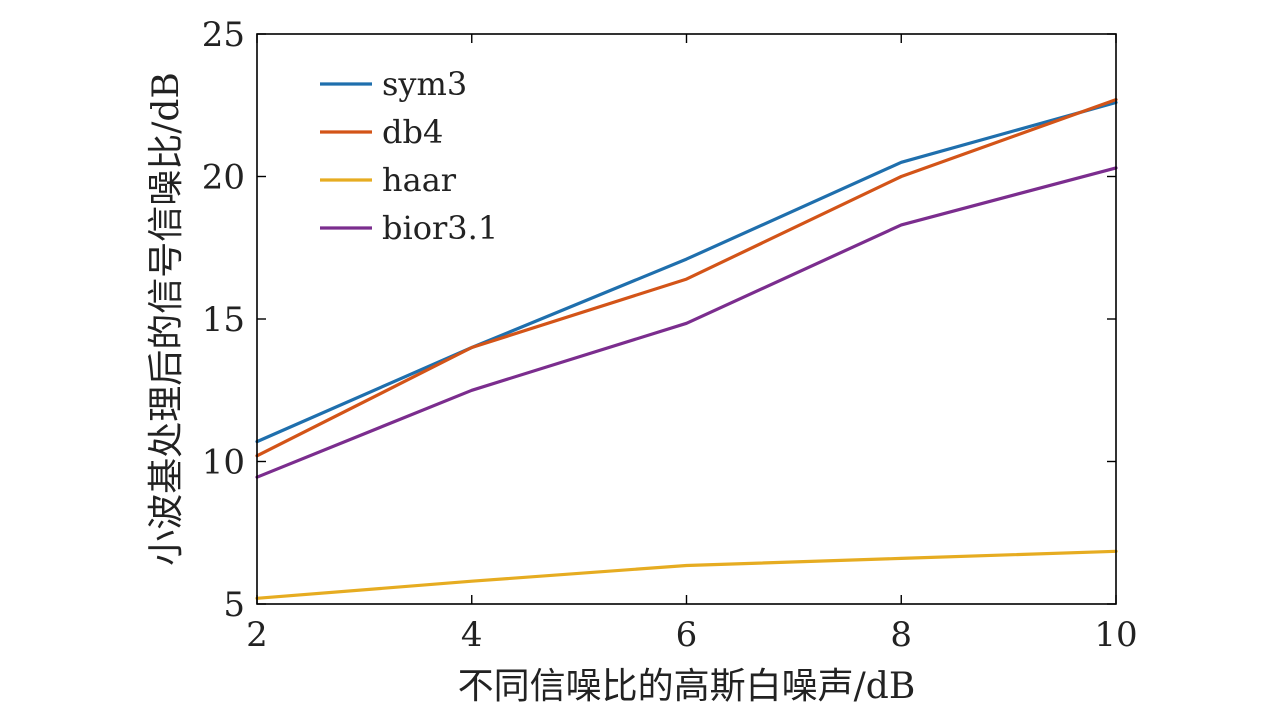 This screenshot has height=717, width=1276. I want to click on legend: sym3 db4 haar bior3.1, so click(409, 156).